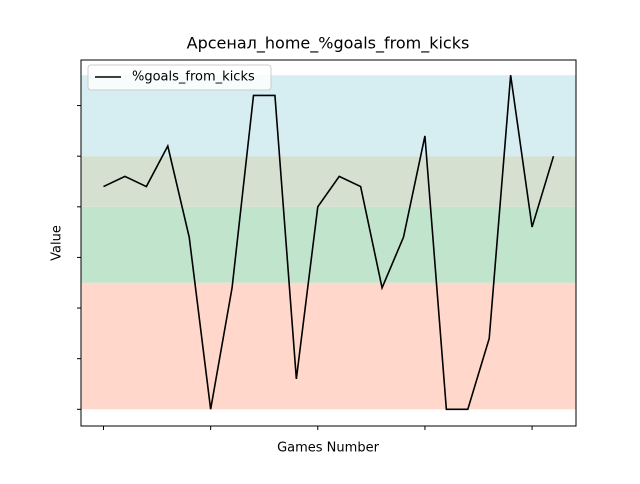  I want to click on legend-box, so click(179, 77).